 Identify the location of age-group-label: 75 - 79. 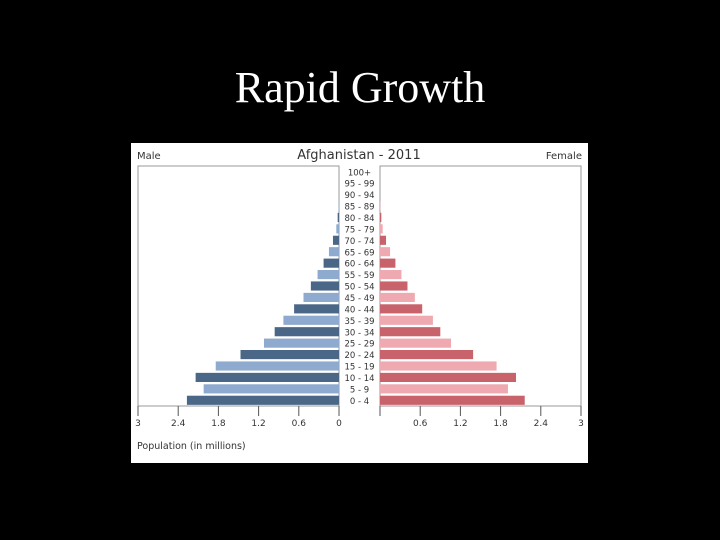
(359, 230).